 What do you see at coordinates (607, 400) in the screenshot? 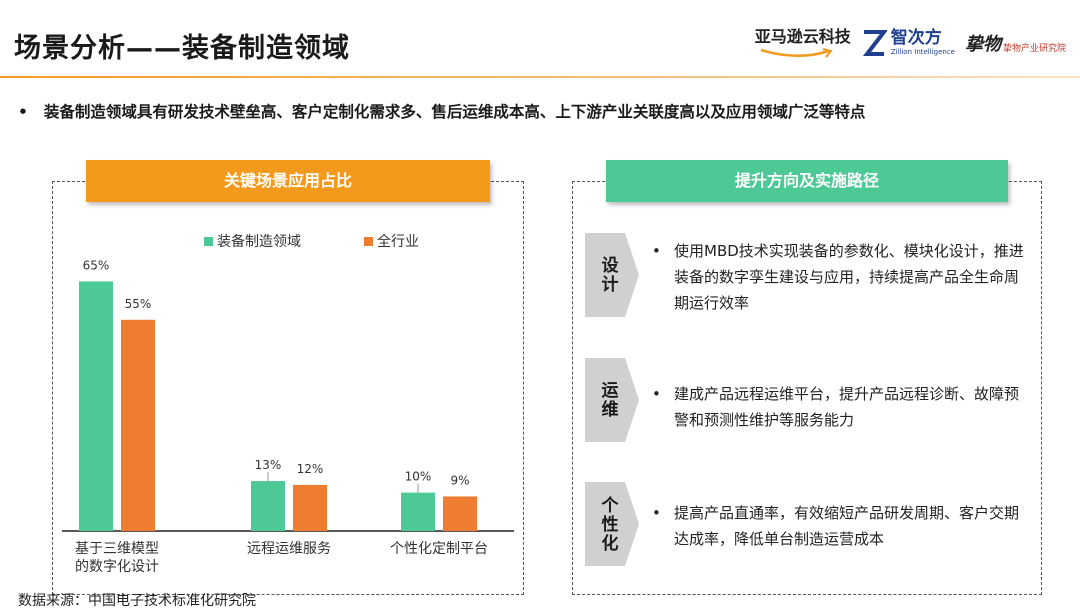
I see `row-tag-label: 运维` at bounding box center [607, 400].